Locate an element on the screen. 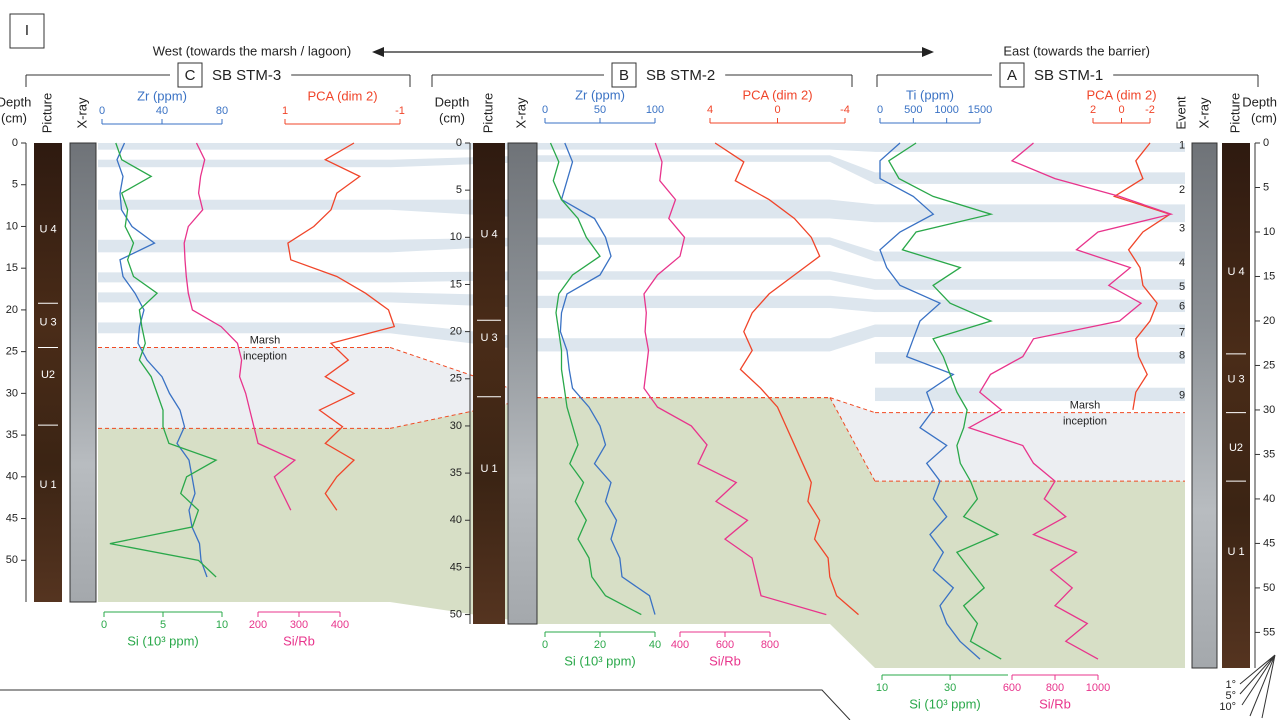 The image size is (1278, 720). panel-title: SB STM-1 is located at coordinates (1068, 75).